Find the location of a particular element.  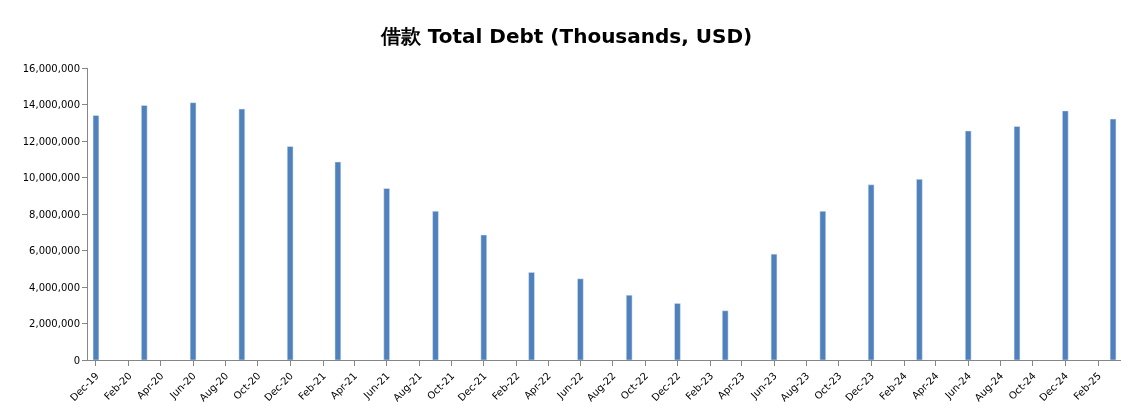

y-tick-label: 4,000,000 is located at coordinates (54, 287).